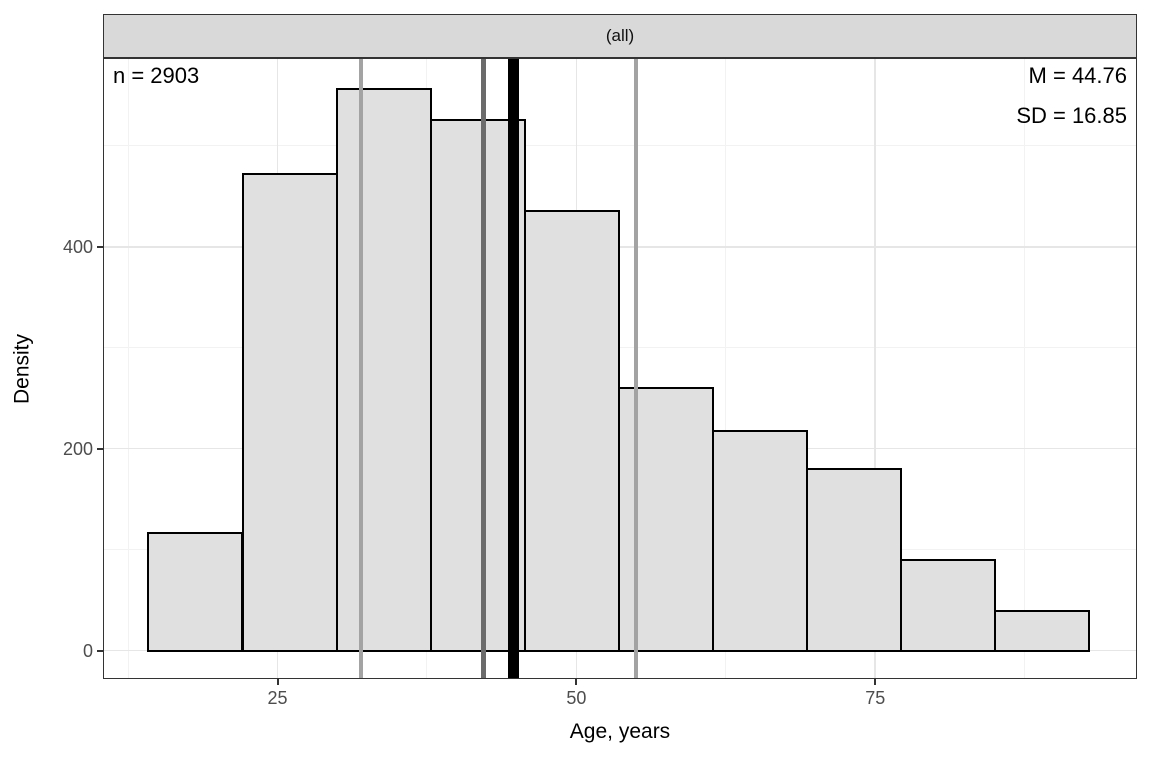 This screenshot has width=1152, height=768. What do you see at coordinates (576, 698) in the screenshot?
I see `x-tick-label: 50` at bounding box center [576, 698].